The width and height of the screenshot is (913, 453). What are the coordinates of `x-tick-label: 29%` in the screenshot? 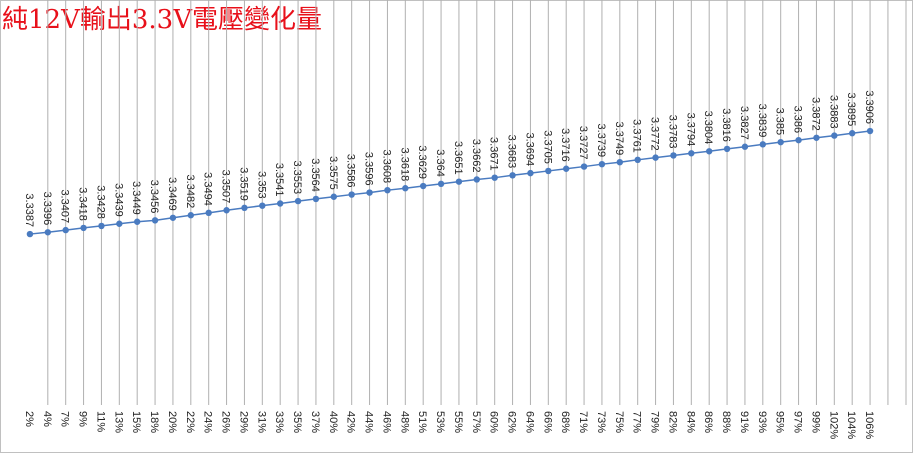 It's located at (243, 422).